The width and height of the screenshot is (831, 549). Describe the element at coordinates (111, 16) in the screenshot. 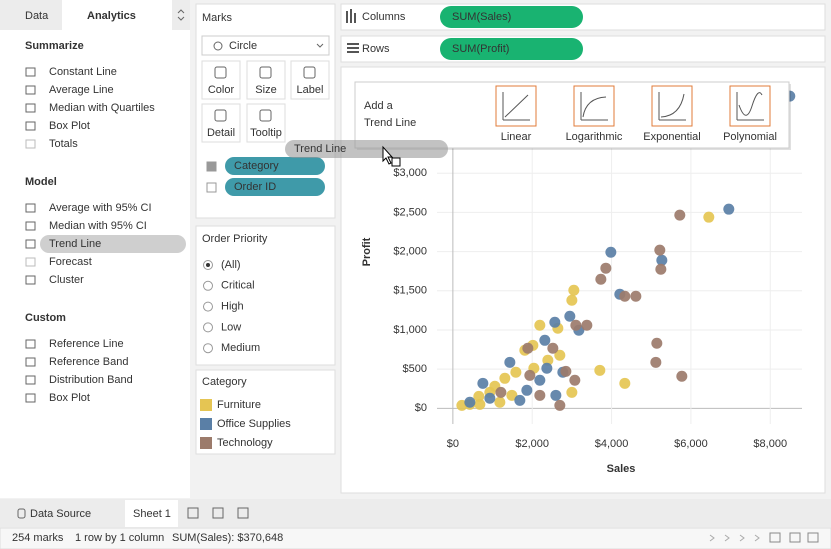

I see `tab: Analytics` at that location.